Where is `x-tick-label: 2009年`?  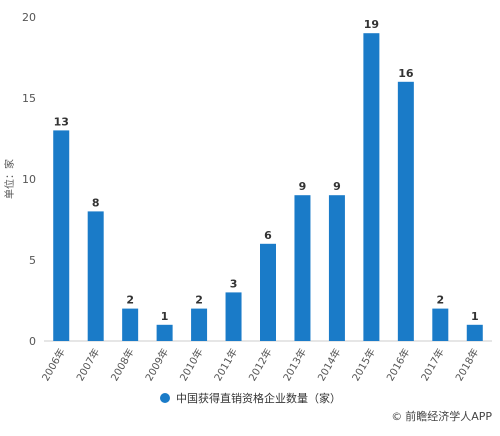
x-tick-label: 2009年 is located at coordinates (156, 364).